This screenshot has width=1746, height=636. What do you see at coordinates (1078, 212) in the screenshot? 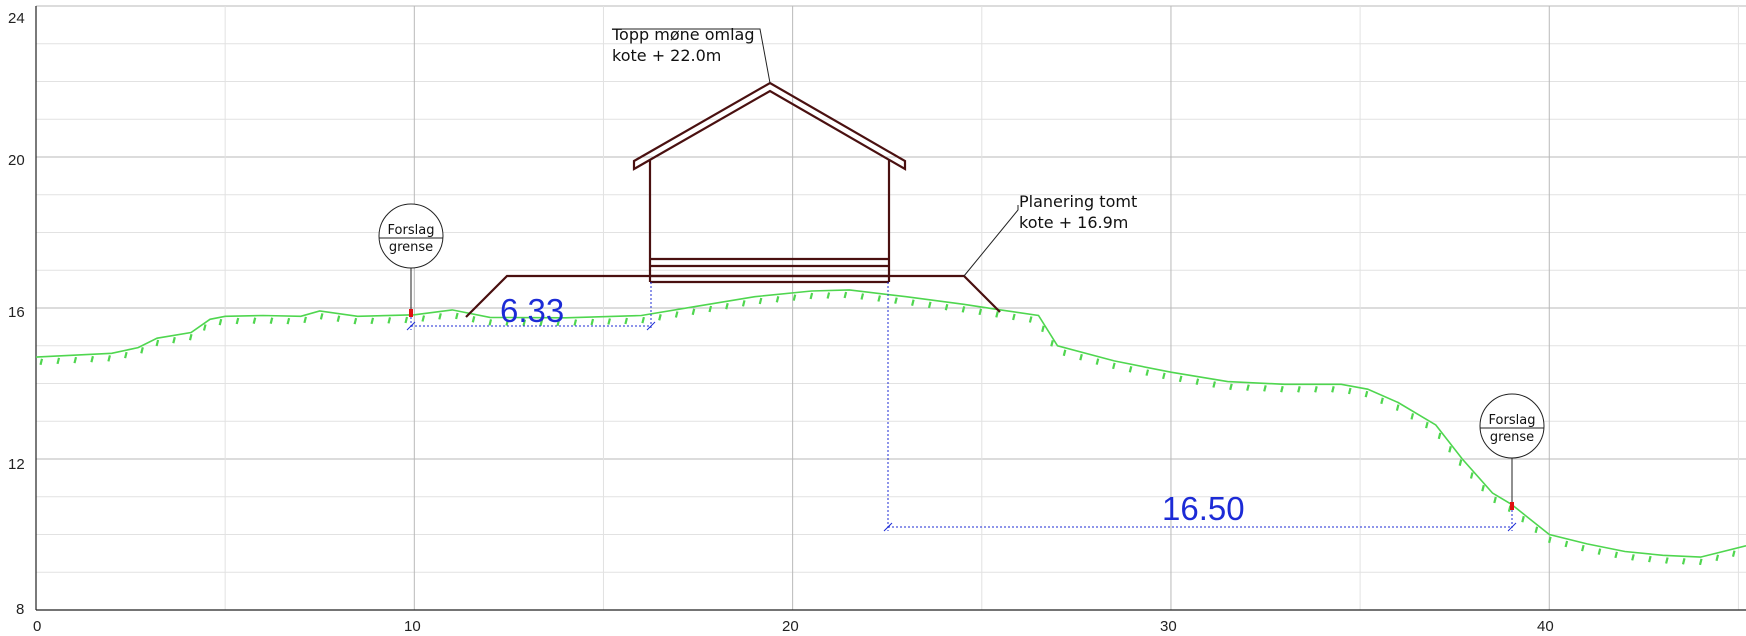
I see `plateau-note: Planering tomt kote + 16.9m` at bounding box center [1078, 212].